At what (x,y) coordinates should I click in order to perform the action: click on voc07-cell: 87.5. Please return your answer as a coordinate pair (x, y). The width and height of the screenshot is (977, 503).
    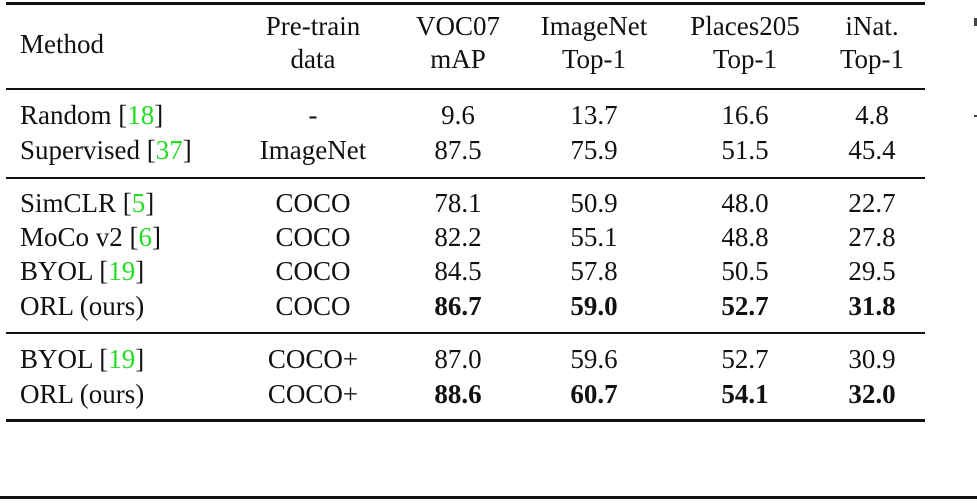
    Looking at the image, I should click on (458, 150).